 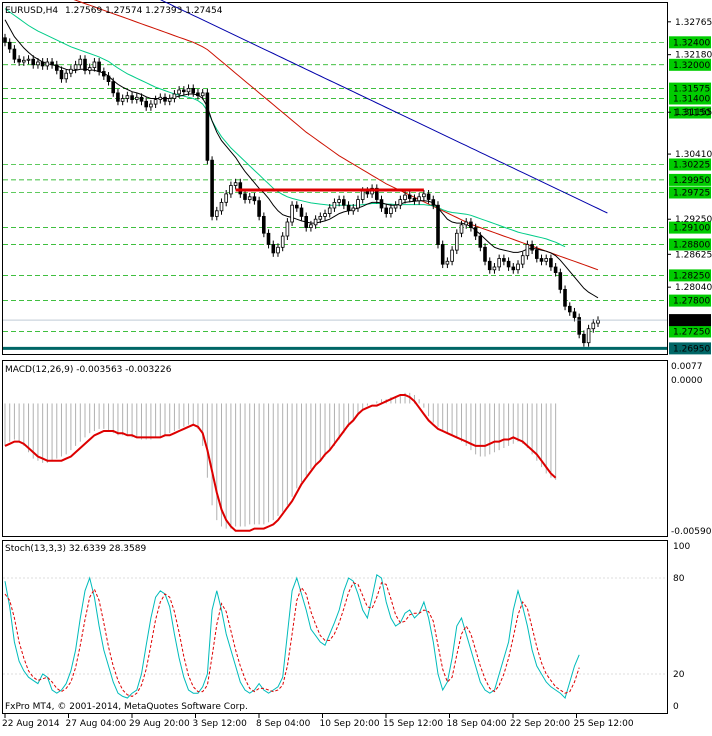 What do you see at coordinates (693, 113) in the screenshot?
I see `price-tick-label: 1.31155` at bounding box center [693, 113].